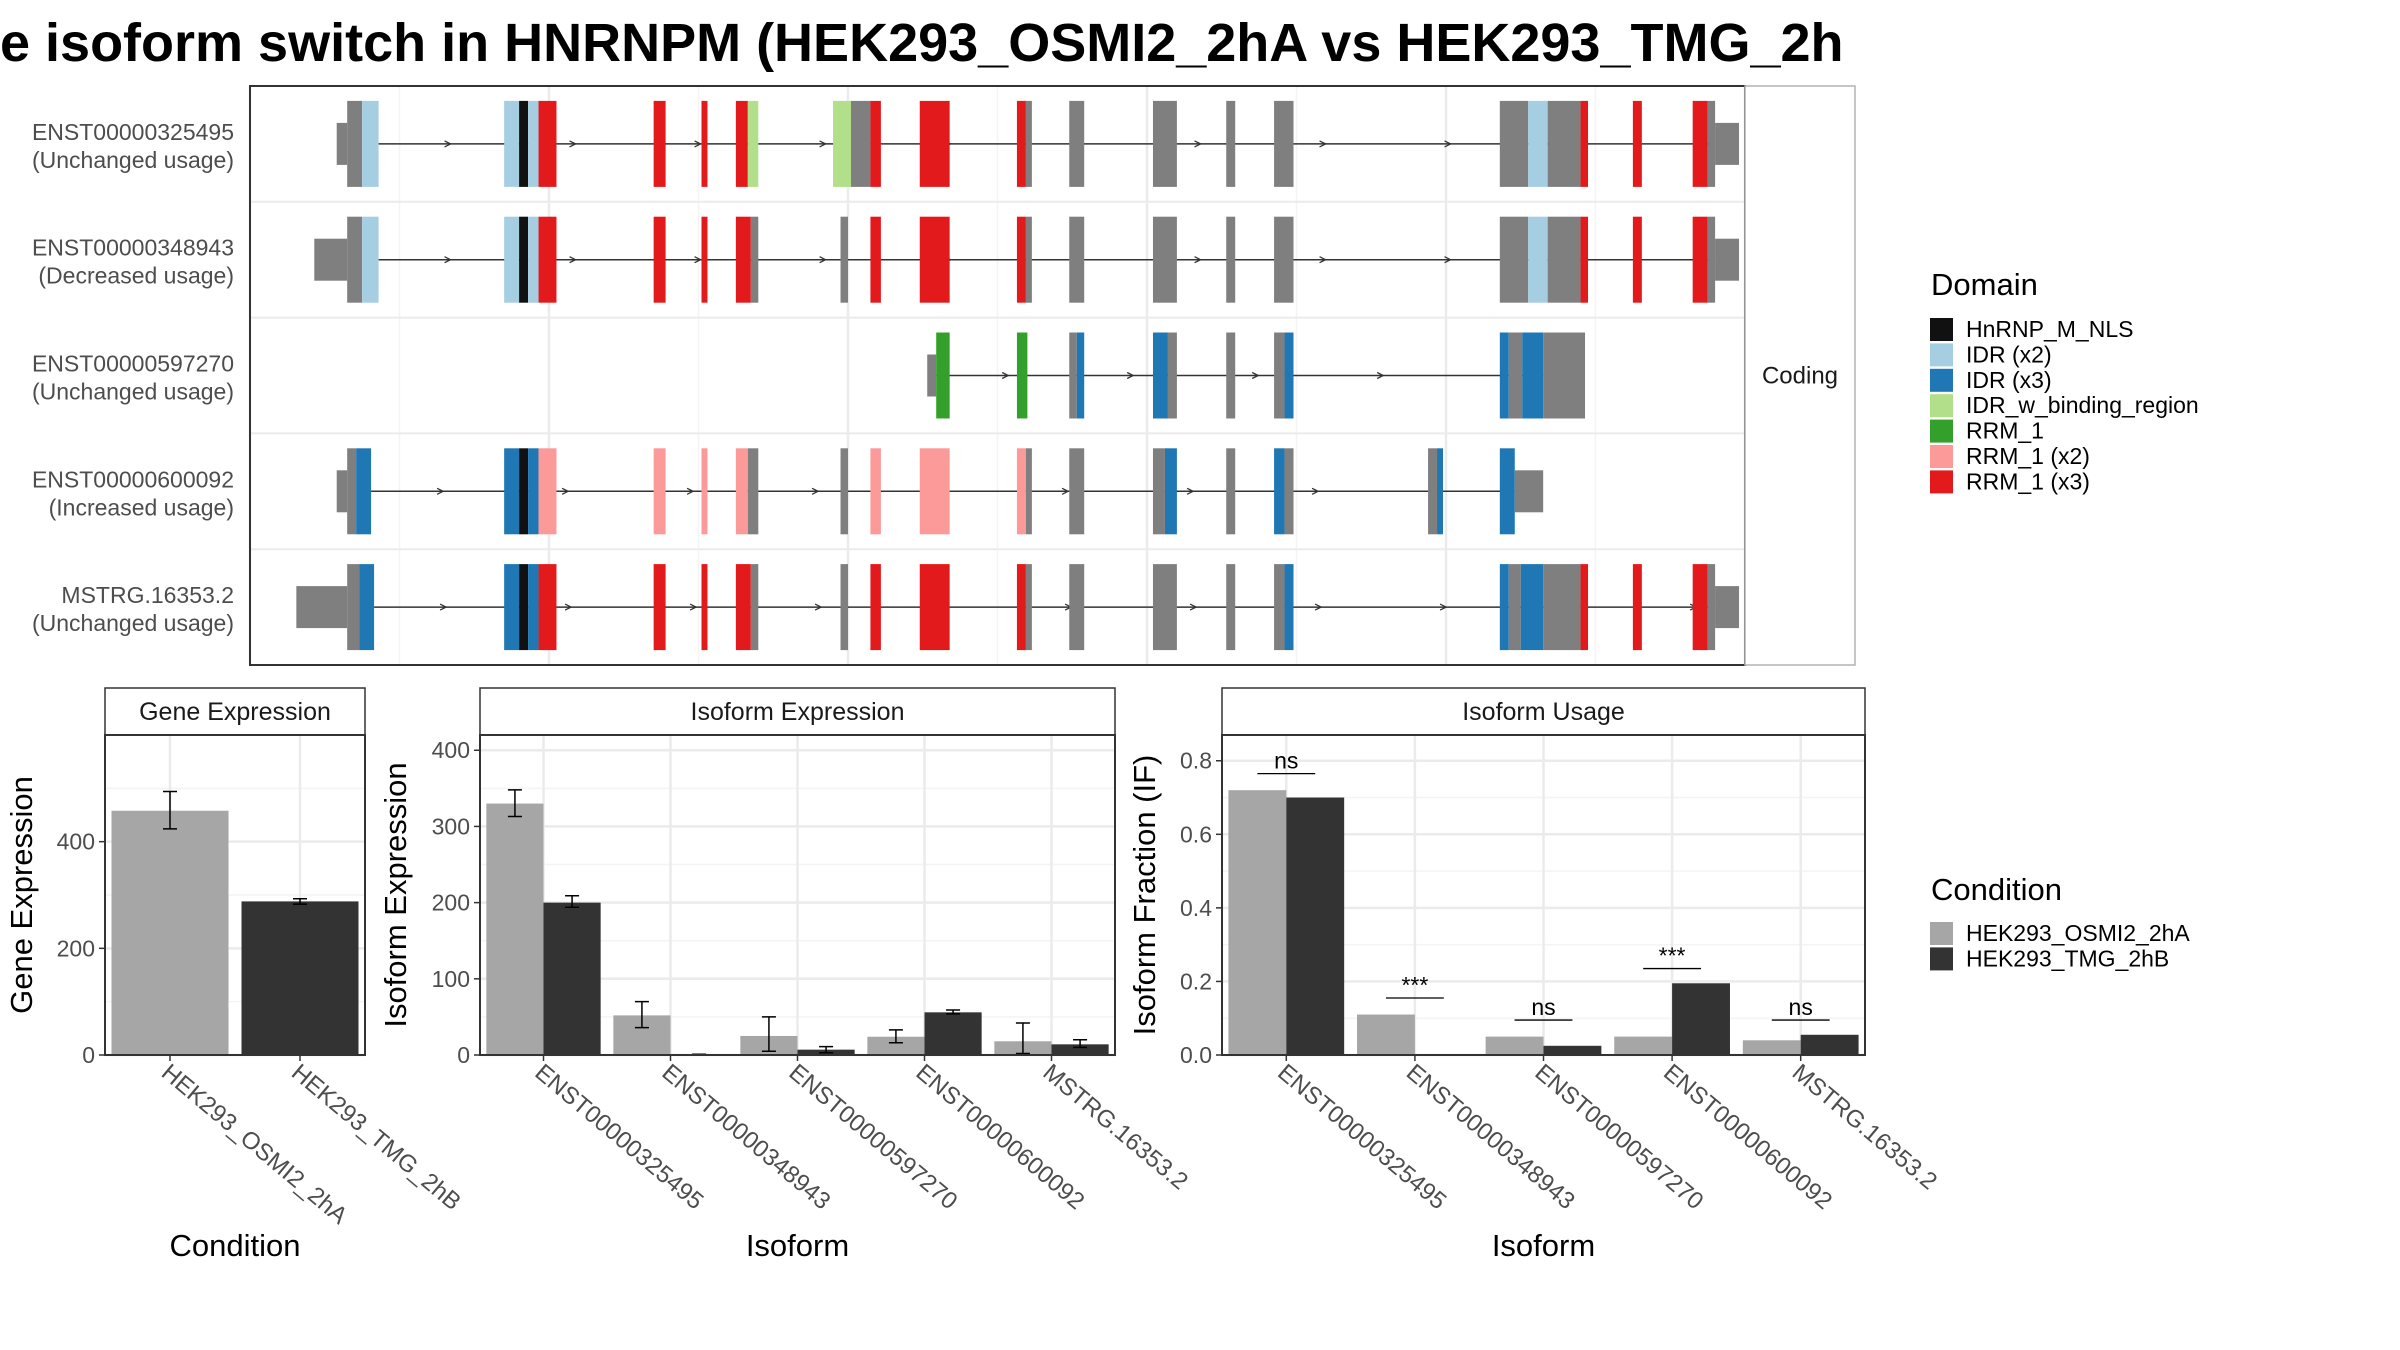 The width and height of the screenshot is (2400, 1350). I want to click on x-axis-title: Condition, so click(235, 1245).